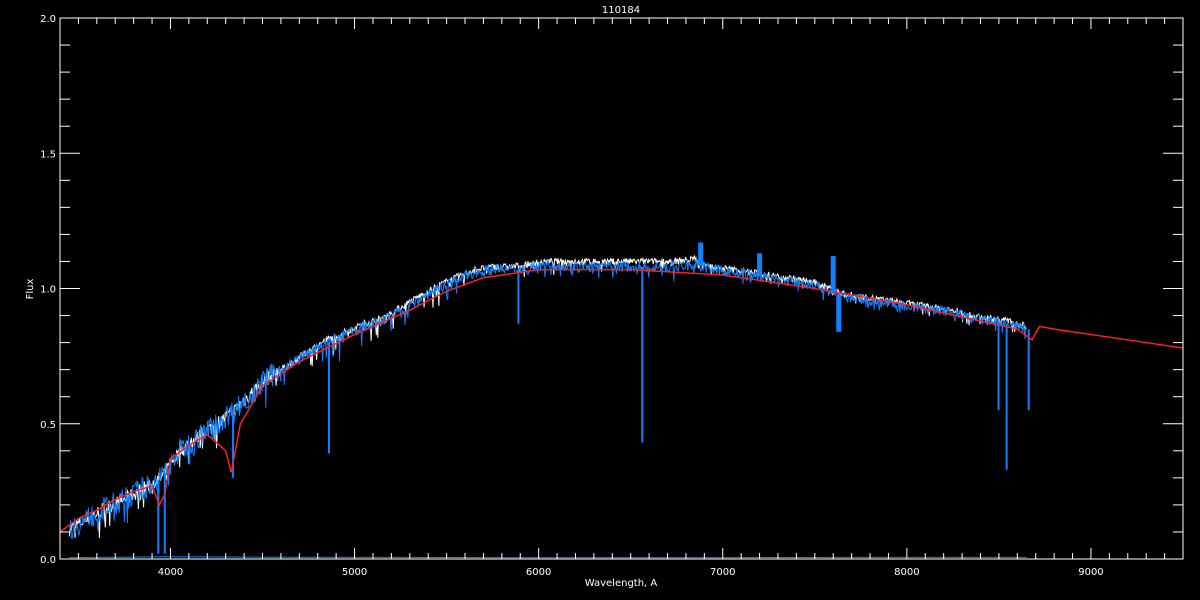 The image size is (1200, 600). Describe the element at coordinates (48, 19) in the screenshot. I see `y-tick-label: 2.0` at that location.